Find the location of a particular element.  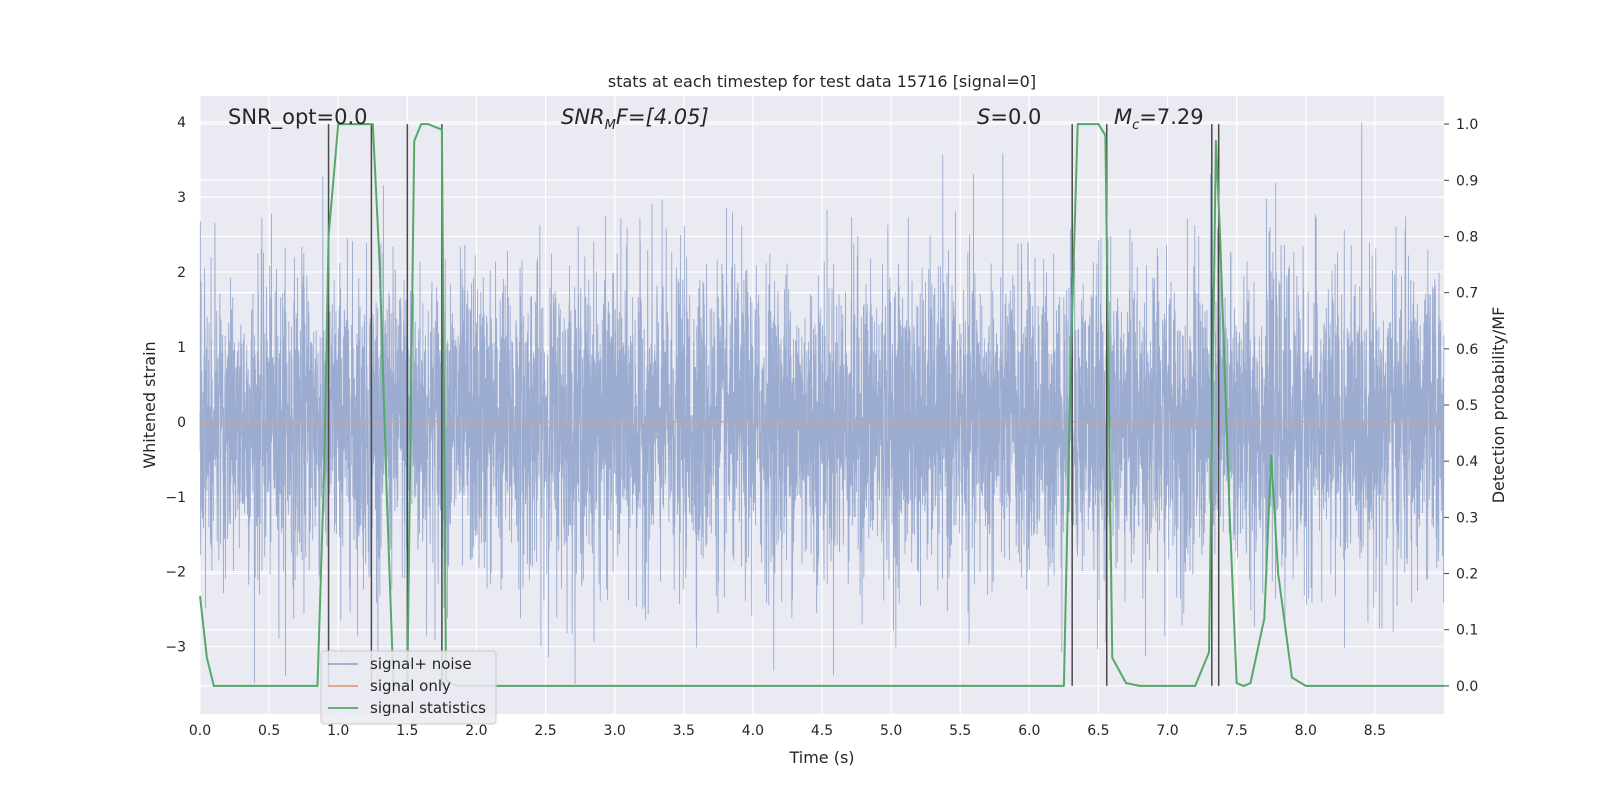

x-tick-label: 5.5 is located at coordinates (960, 731).